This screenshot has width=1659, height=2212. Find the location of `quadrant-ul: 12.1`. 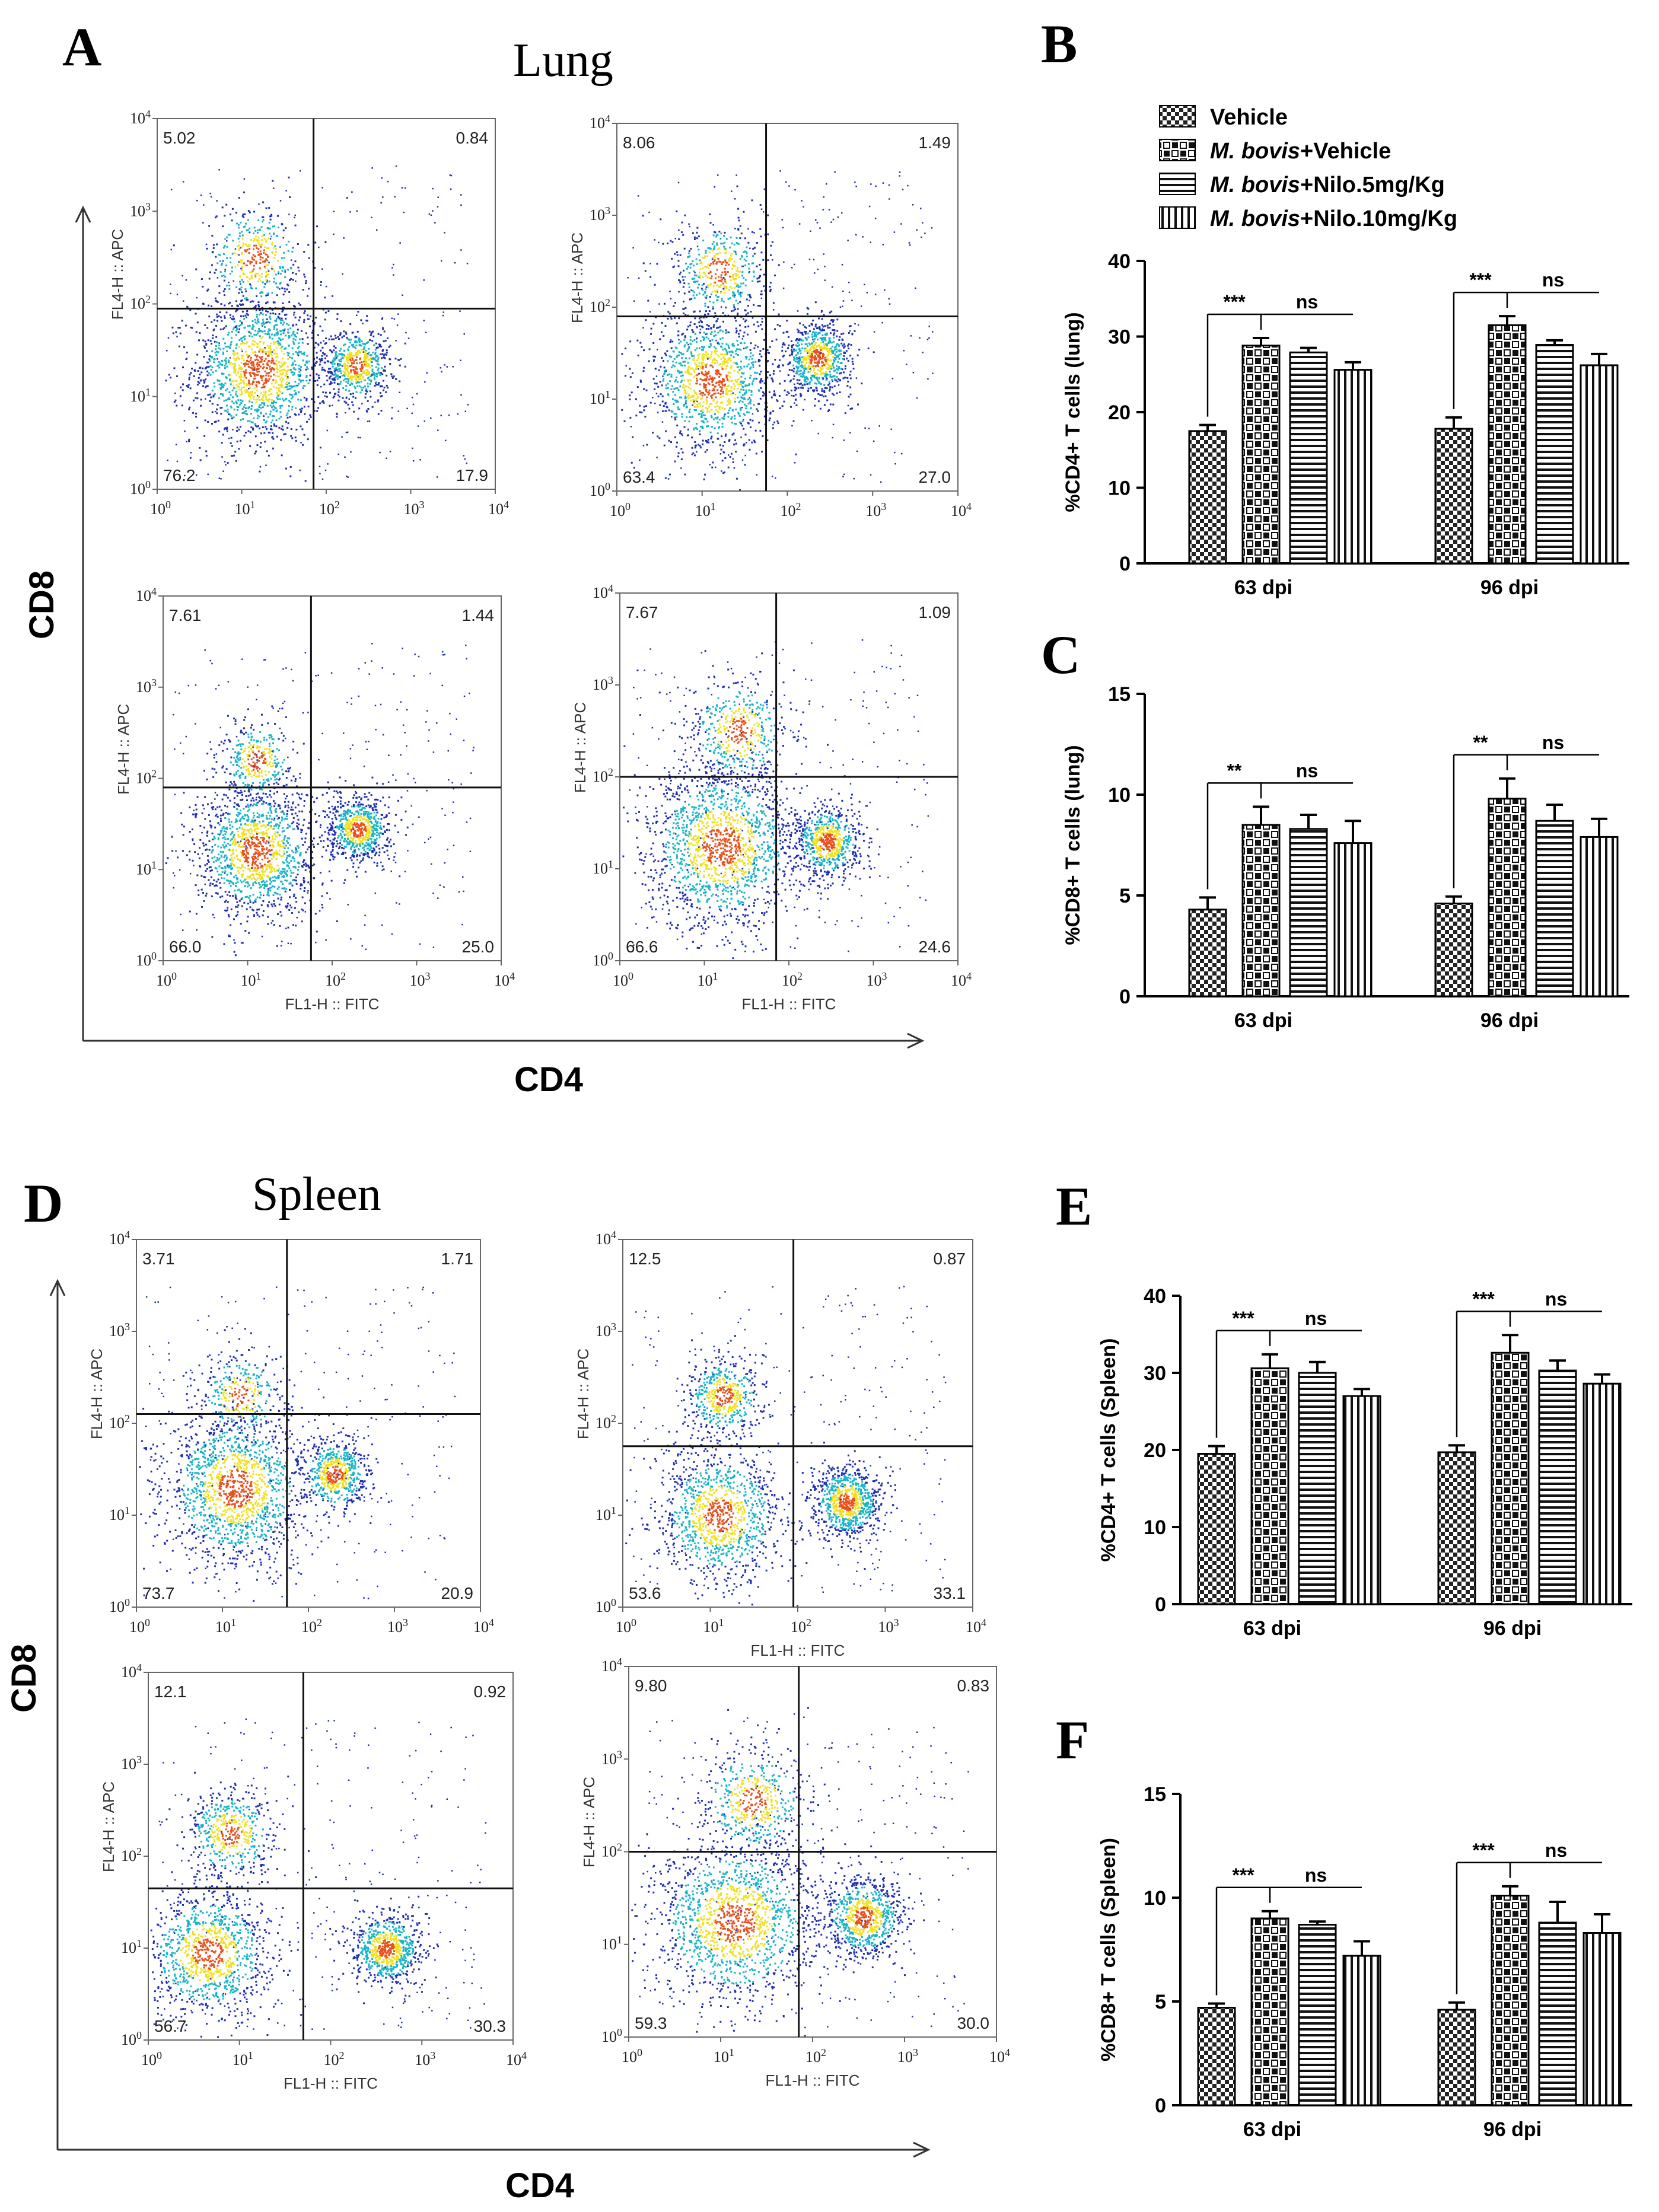

quadrant-ul: 12.1 is located at coordinates (170, 1691).